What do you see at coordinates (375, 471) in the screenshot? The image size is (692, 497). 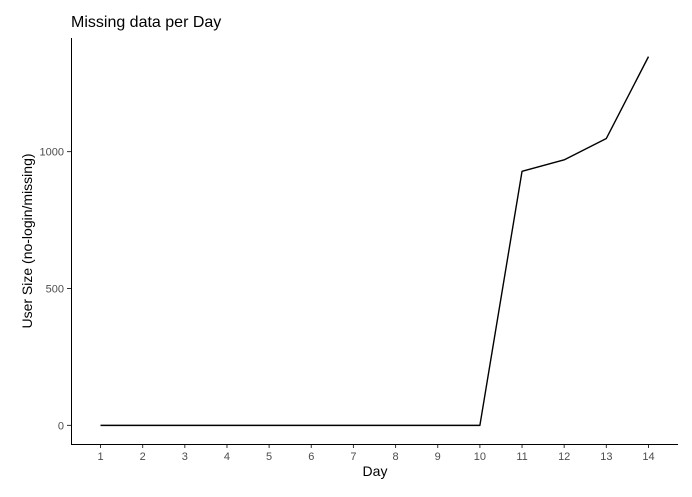 I see `x-axis-label: Day` at bounding box center [375, 471].